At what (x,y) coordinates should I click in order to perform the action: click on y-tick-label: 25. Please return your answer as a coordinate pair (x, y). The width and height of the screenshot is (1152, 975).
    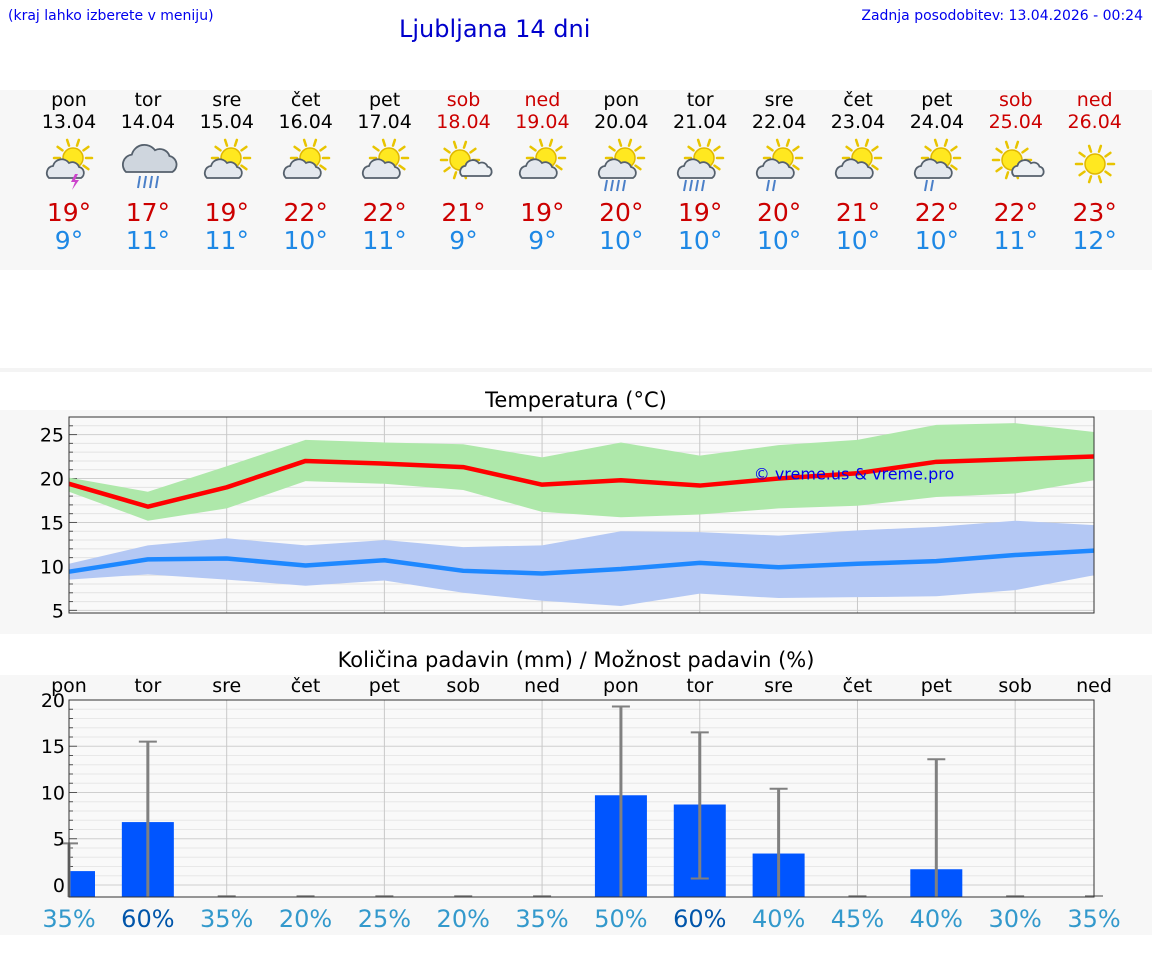
    Looking at the image, I should click on (52, 436).